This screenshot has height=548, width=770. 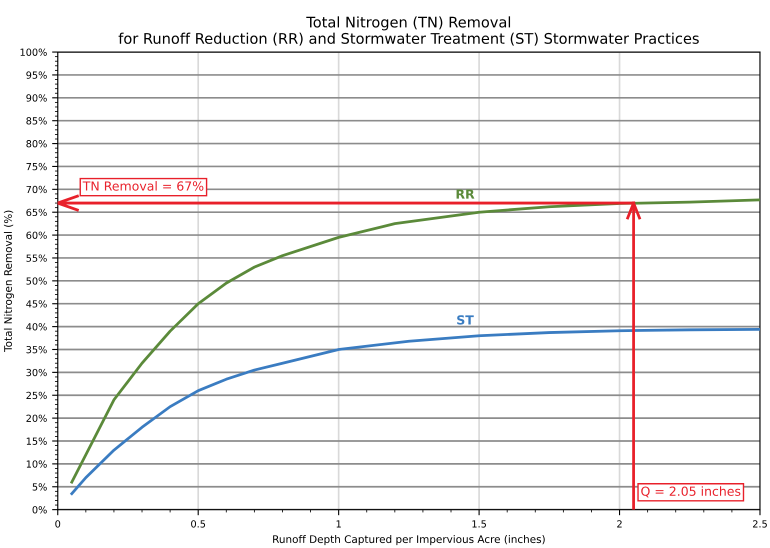 I want to click on y-tick-label: 10%, so click(x=36, y=464).